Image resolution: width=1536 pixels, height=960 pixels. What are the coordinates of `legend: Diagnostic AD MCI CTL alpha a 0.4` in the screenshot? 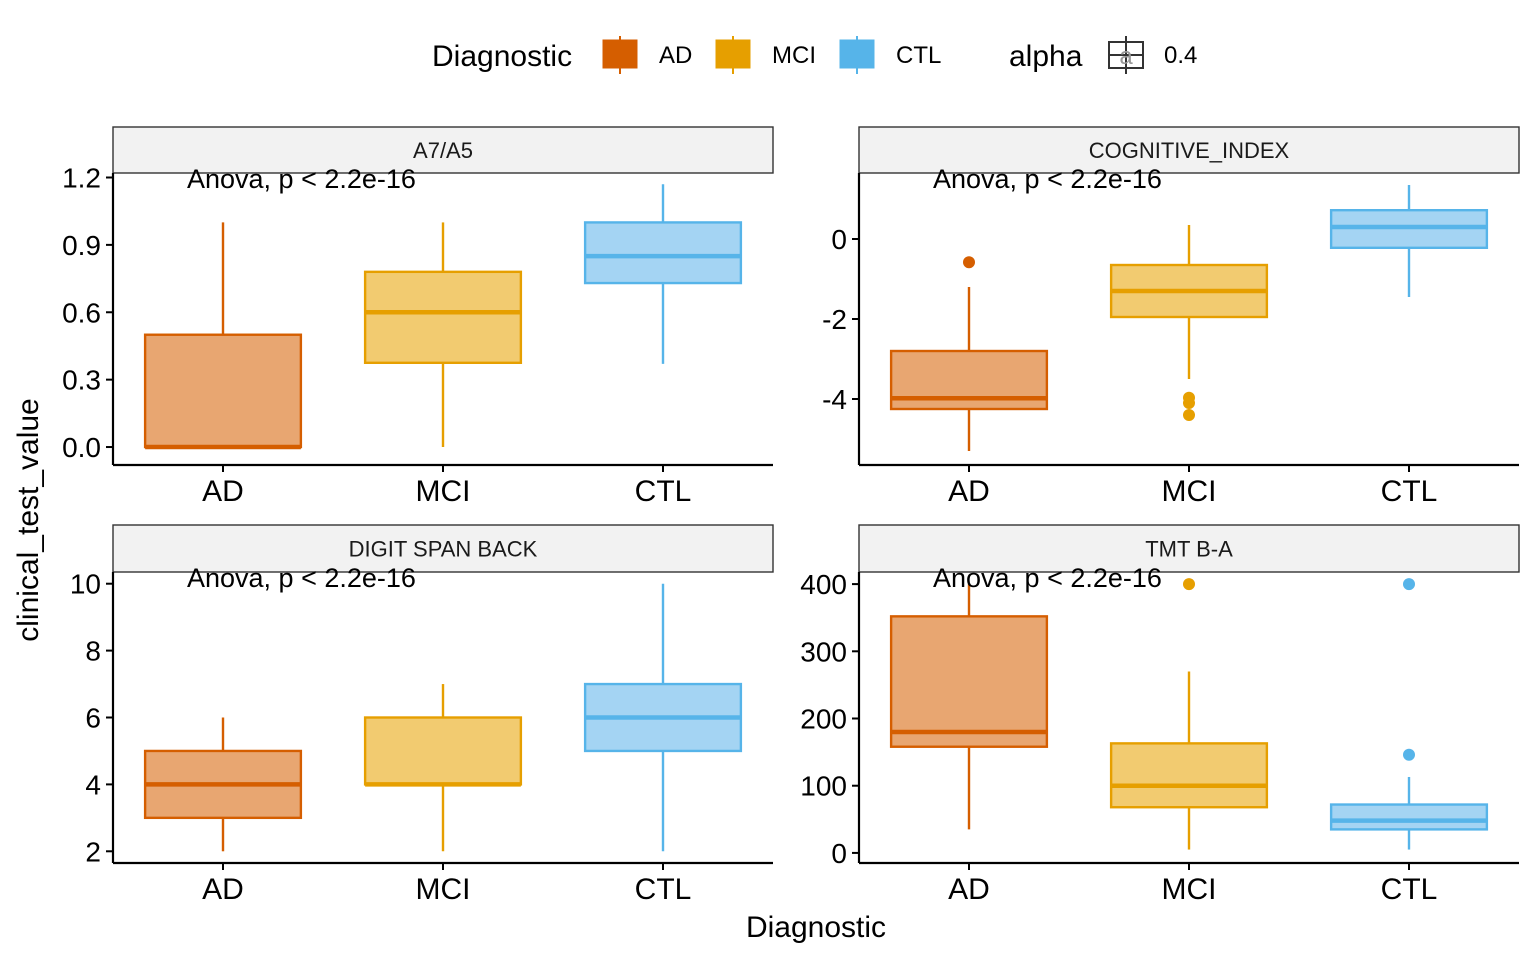 It's located at (814, 55).